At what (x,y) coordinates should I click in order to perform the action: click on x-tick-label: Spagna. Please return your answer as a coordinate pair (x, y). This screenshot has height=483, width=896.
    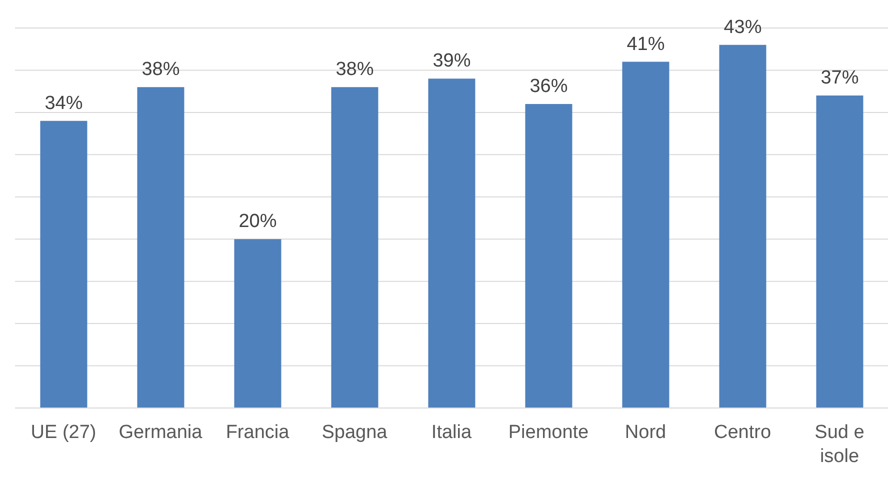
    Looking at the image, I should click on (355, 432).